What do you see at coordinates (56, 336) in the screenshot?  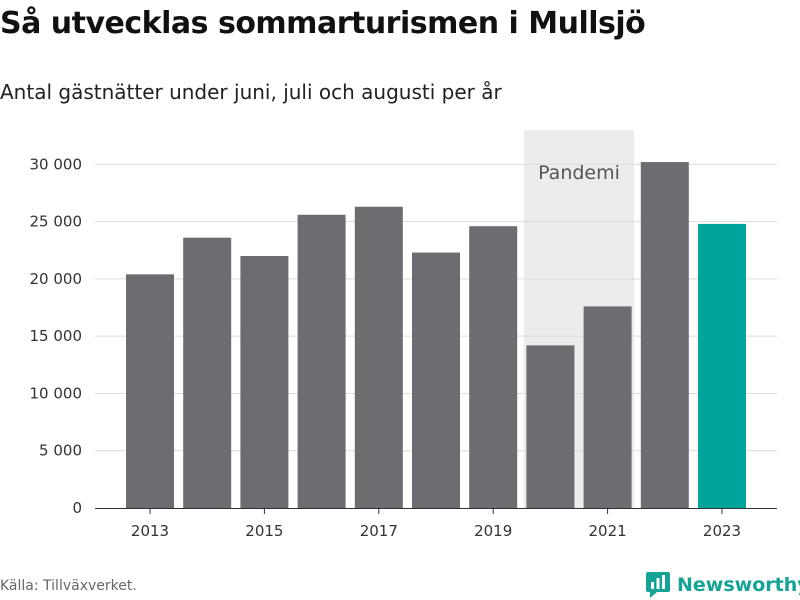 I see `y-tick-label: 15 000` at bounding box center [56, 336].